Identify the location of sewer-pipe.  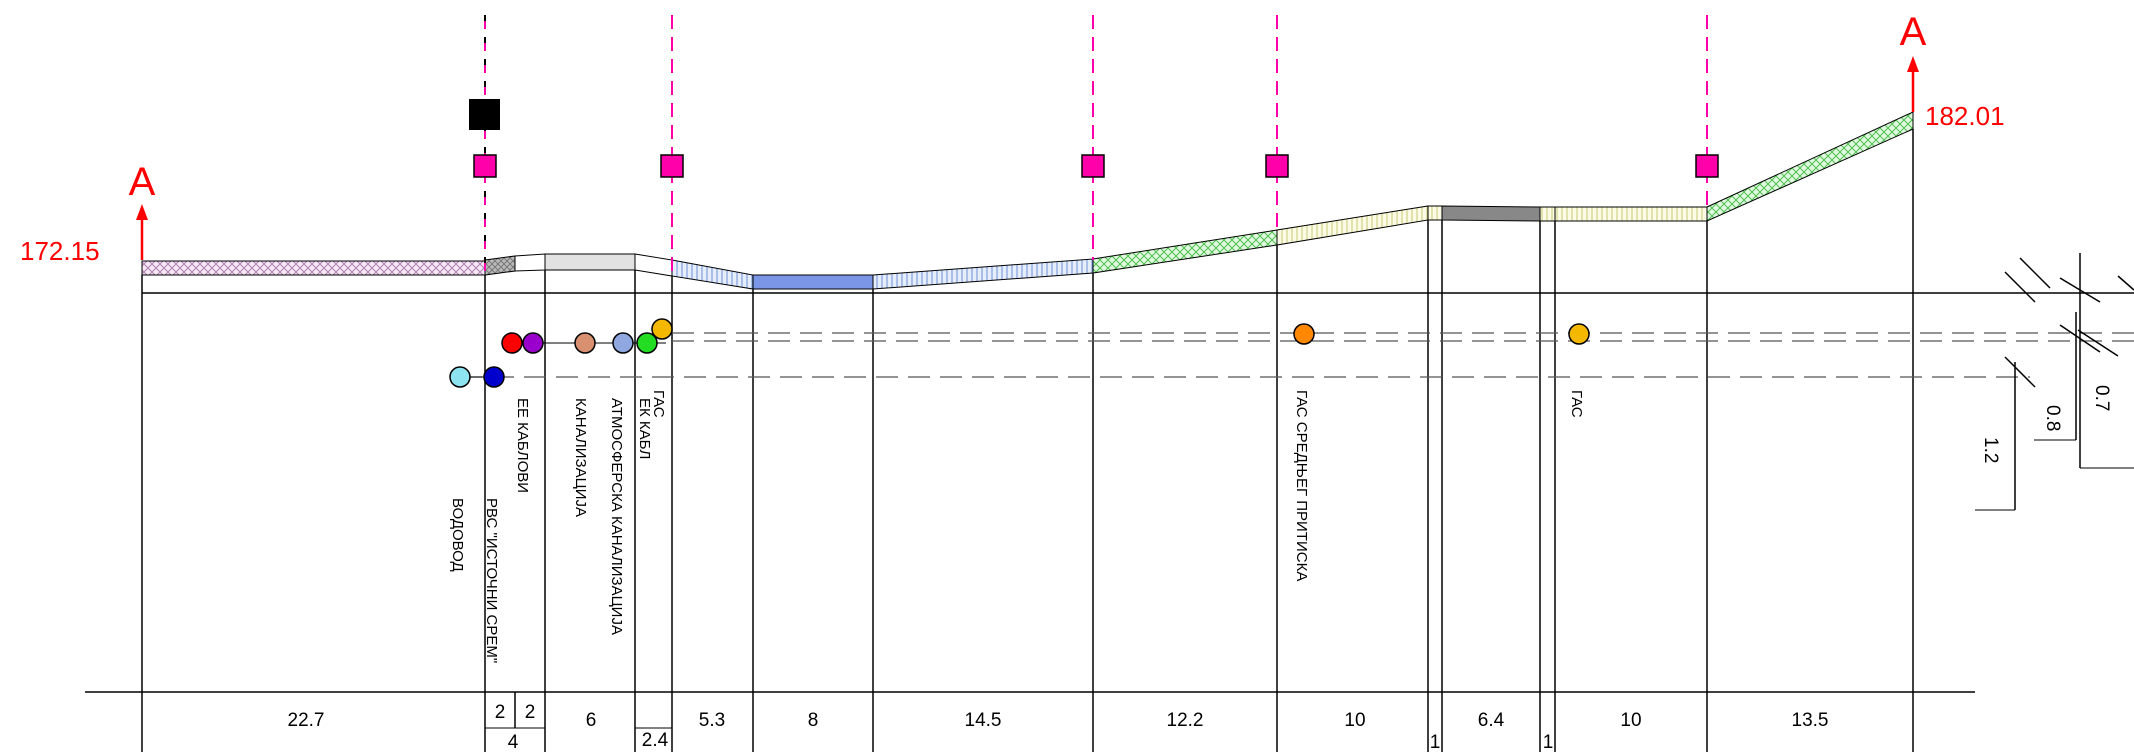
(585, 343).